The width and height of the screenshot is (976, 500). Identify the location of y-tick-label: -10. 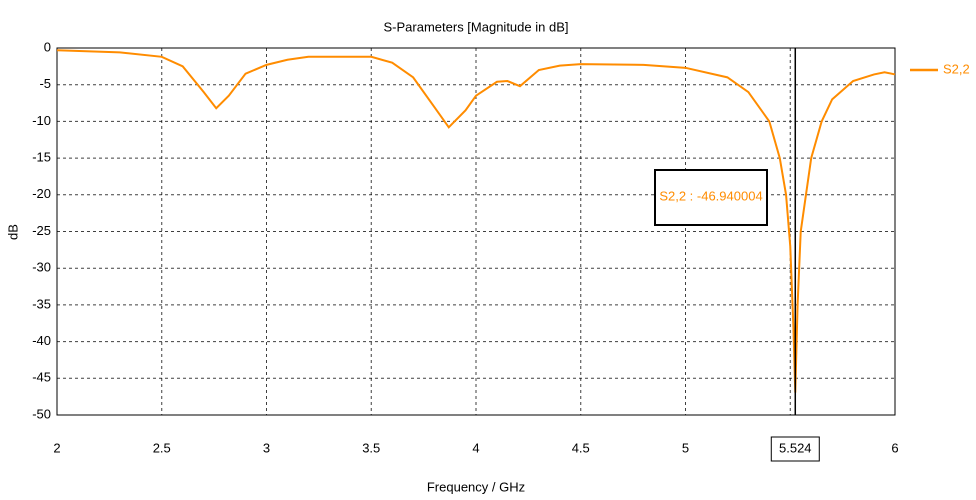
(41, 120).